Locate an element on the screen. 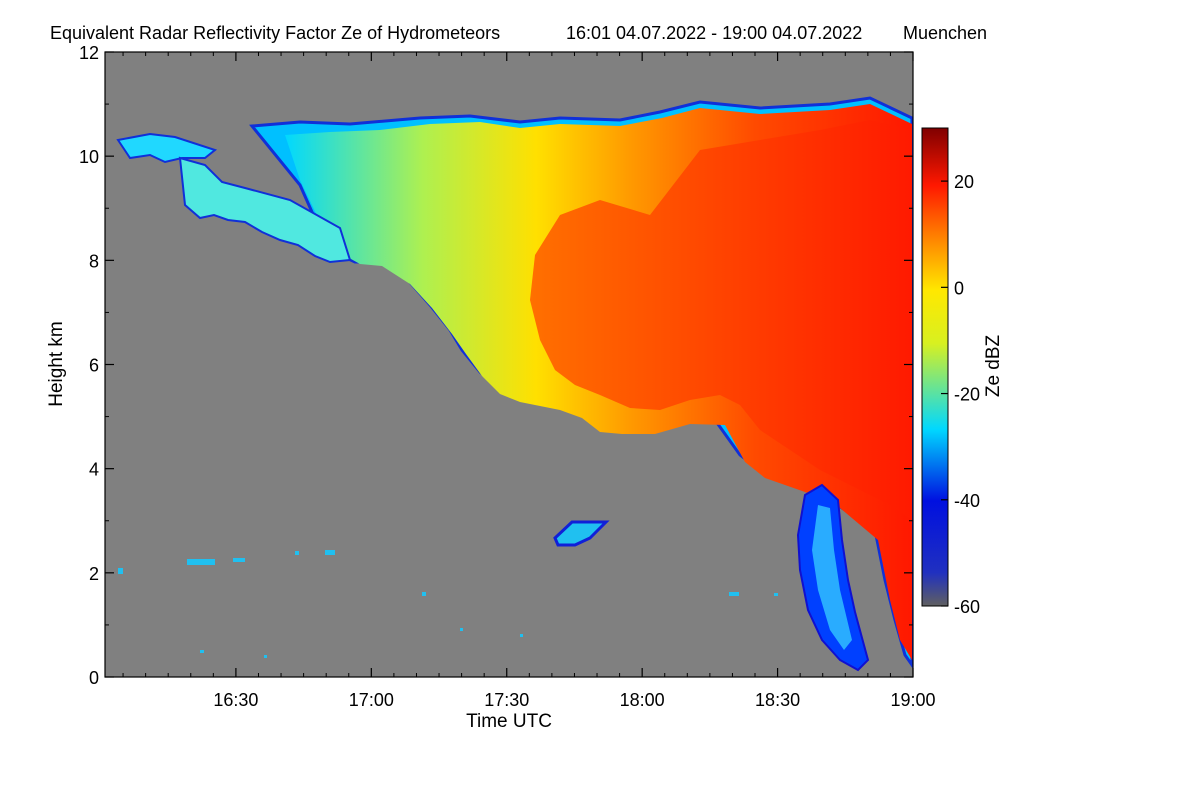 The image size is (1200, 800). y-tick-label: 10 is located at coordinates (89, 157).